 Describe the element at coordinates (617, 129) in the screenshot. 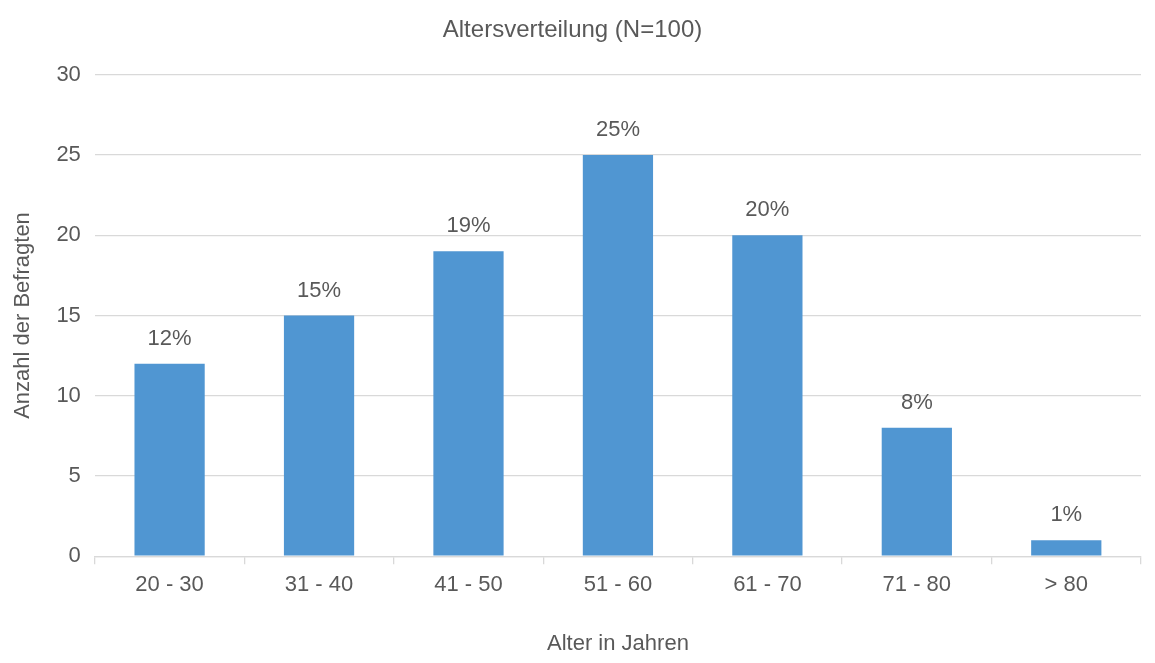

I see `data-label: 25%` at that location.